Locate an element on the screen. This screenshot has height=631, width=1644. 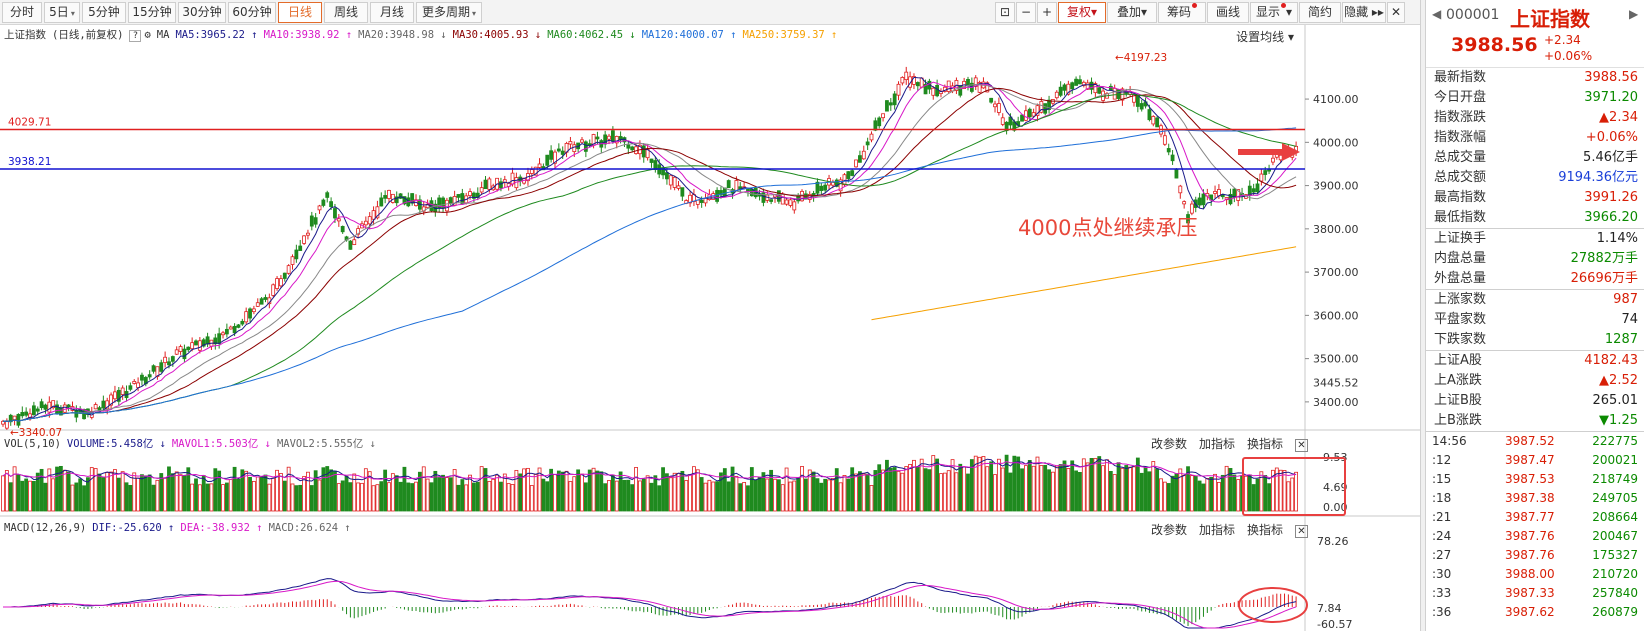
tool-button-8: 简约 is located at coordinates (1320, 12).